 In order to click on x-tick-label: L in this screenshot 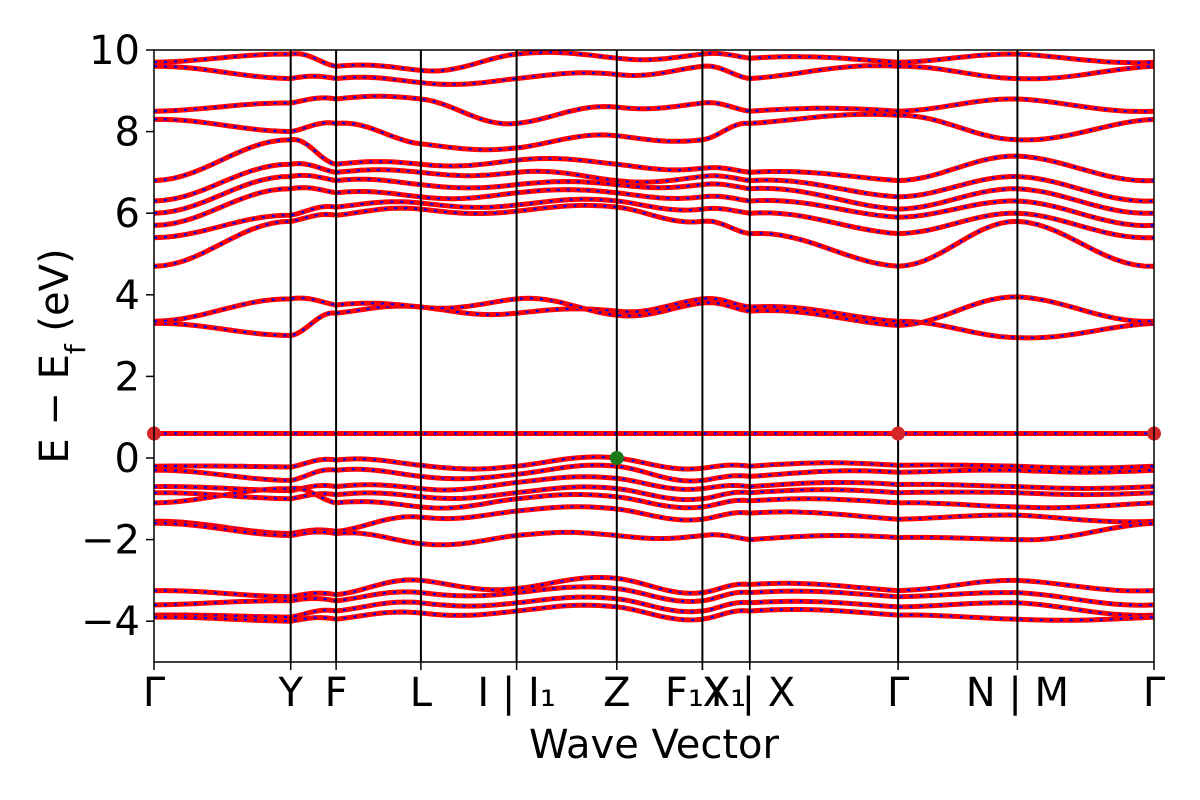, I will do `click(421, 693)`.